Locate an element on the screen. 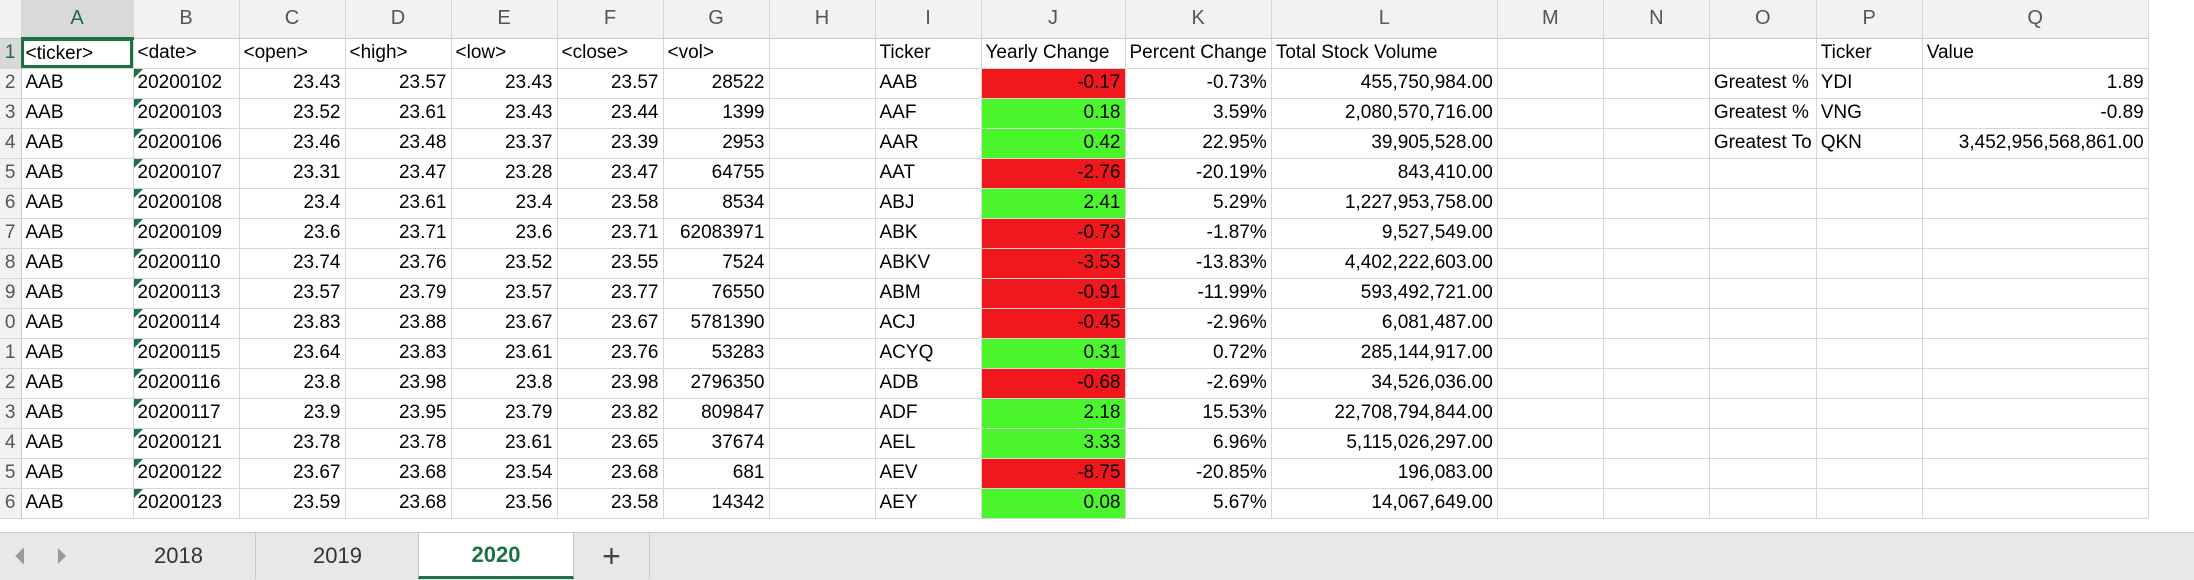 This screenshot has width=2194, height=580. chevron-left-icon is located at coordinates (20, 556).